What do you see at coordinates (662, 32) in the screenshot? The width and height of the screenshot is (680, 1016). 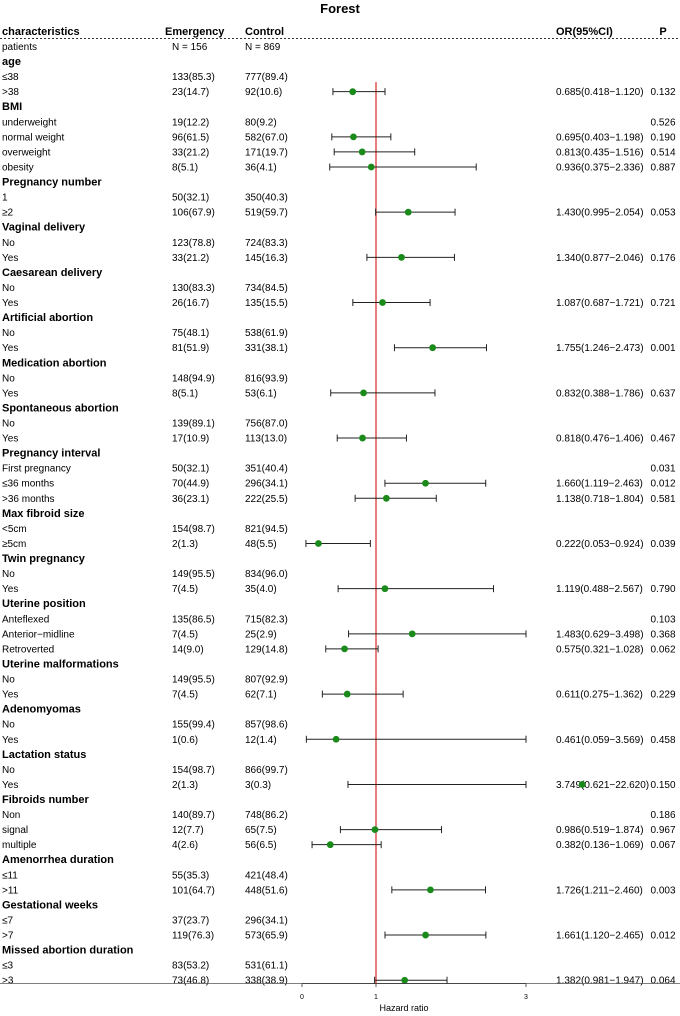 I see `col-header-p: P` at bounding box center [662, 32].